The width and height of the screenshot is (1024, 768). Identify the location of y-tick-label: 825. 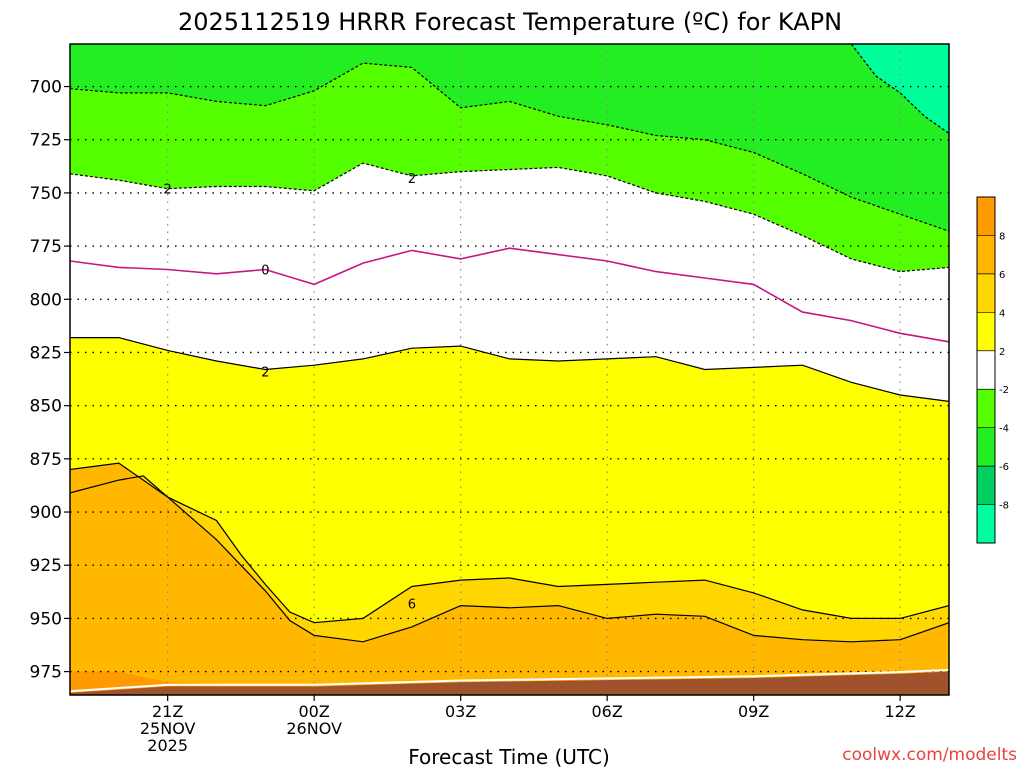
(46, 353).